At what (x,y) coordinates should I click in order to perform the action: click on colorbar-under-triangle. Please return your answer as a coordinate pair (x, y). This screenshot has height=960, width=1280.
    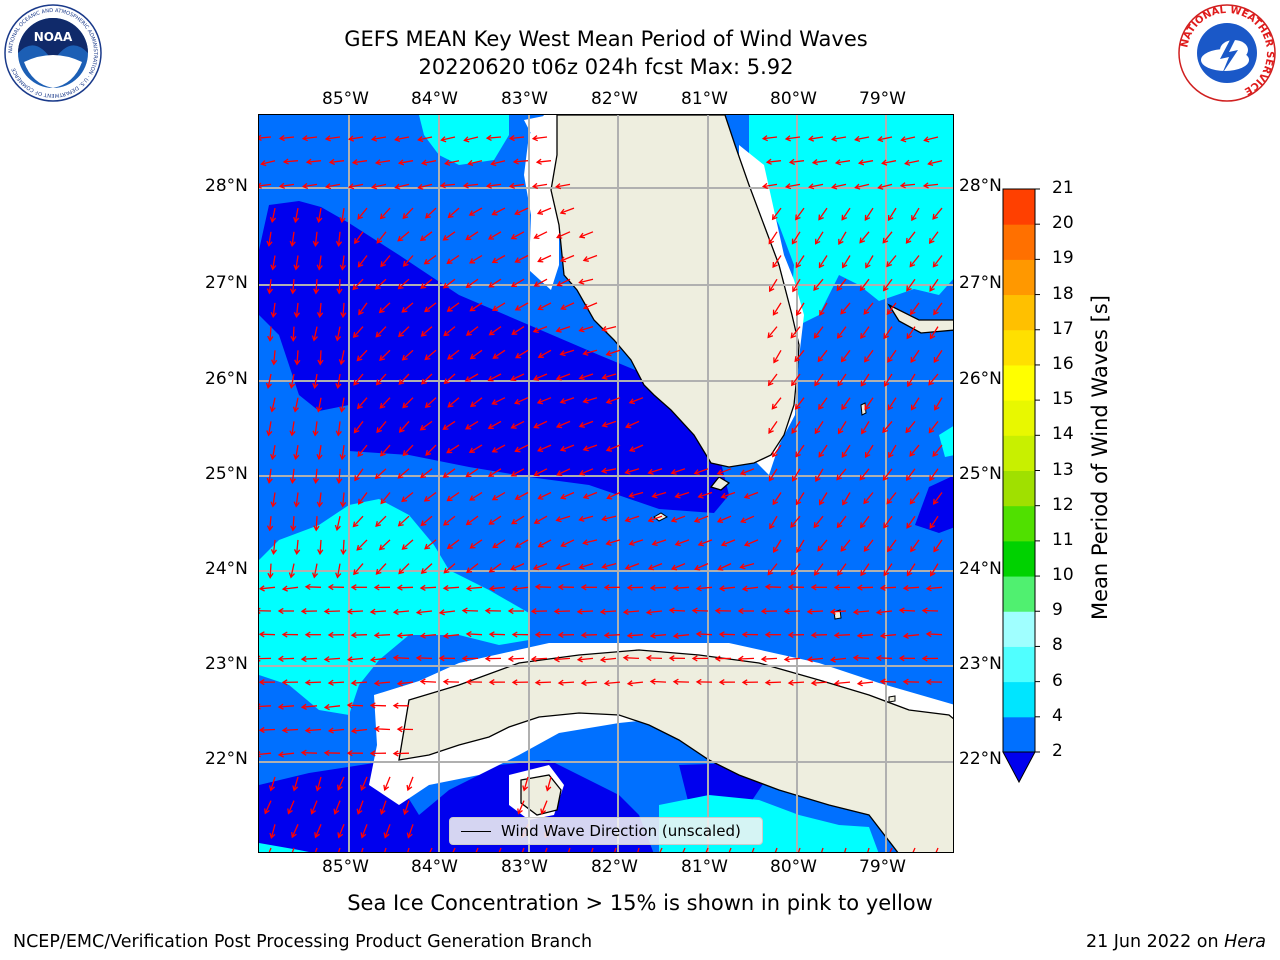
    Looking at the image, I should click on (1019, 767).